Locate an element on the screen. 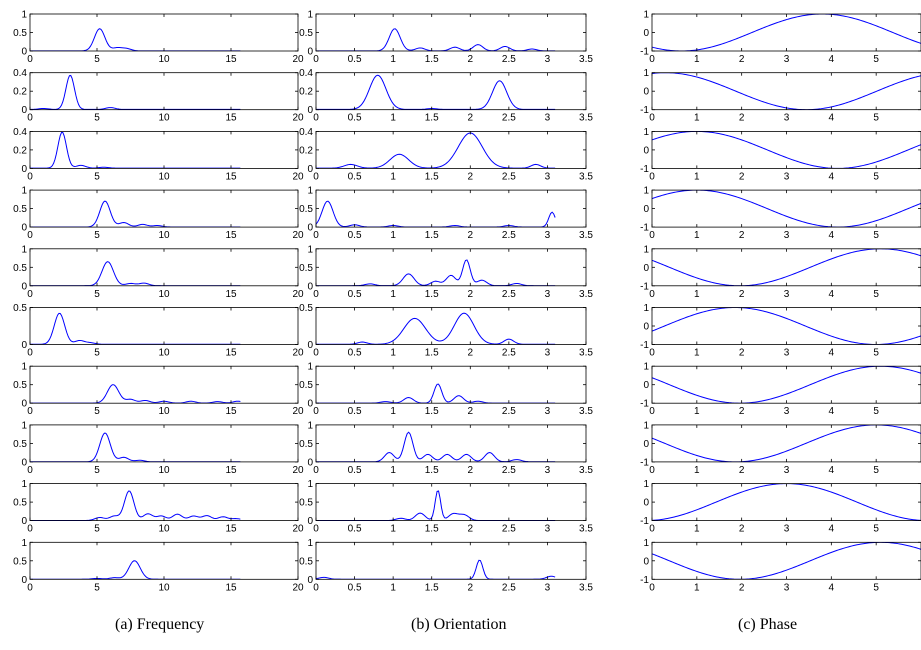 This screenshot has width=921, height=650. panel-orientation-4: 0 0.5 1 0 0.5 1 1.5 2 2.5 3 3.5 is located at coordinates (446, 214).